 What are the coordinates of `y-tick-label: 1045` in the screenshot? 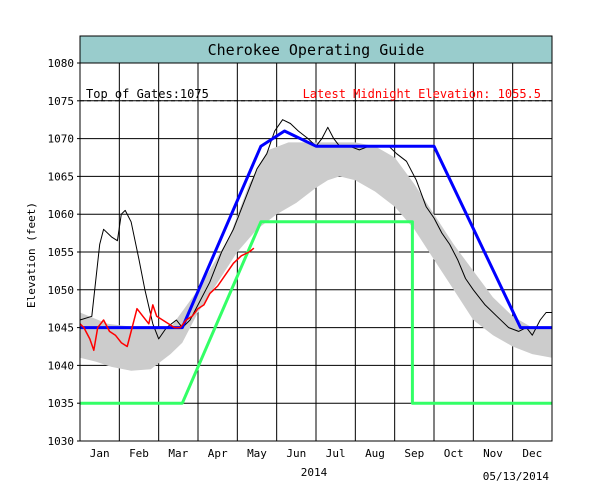 It's located at (61, 328).